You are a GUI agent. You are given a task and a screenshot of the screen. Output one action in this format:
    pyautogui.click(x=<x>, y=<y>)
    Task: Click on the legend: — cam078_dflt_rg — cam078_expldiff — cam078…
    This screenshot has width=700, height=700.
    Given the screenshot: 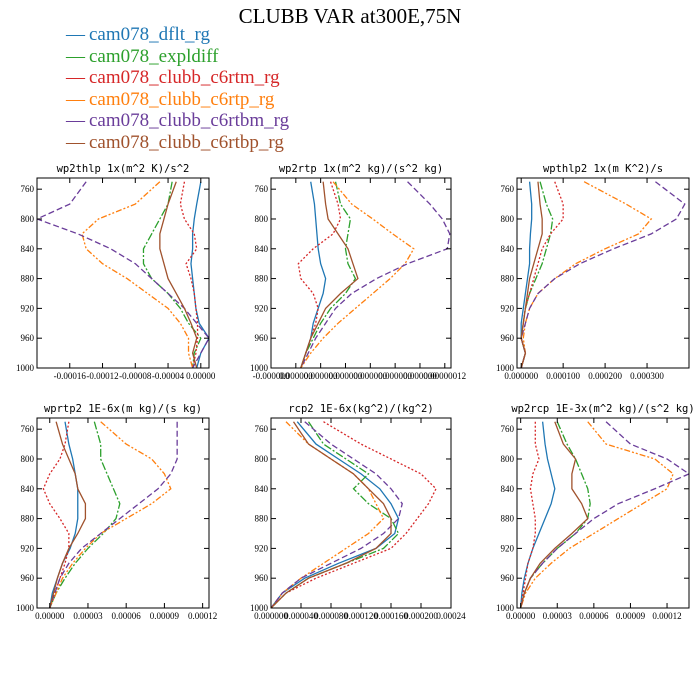 What is the action you would take?
    pyautogui.click(x=177, y=88)
    